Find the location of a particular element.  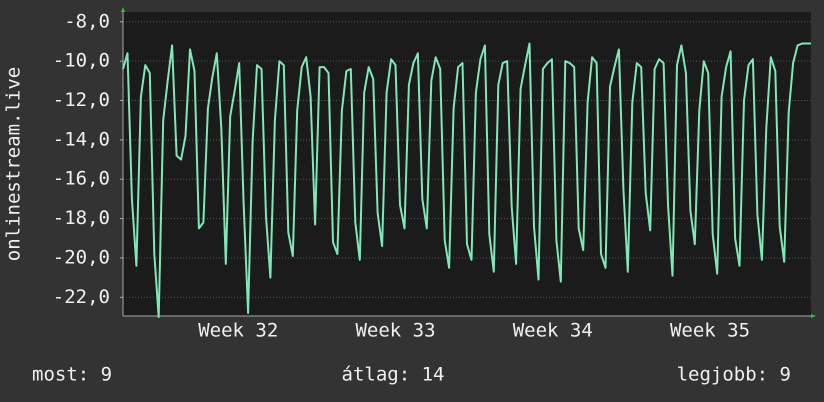

y-tick-label: -8,0 is located at coordinates (87, 21).